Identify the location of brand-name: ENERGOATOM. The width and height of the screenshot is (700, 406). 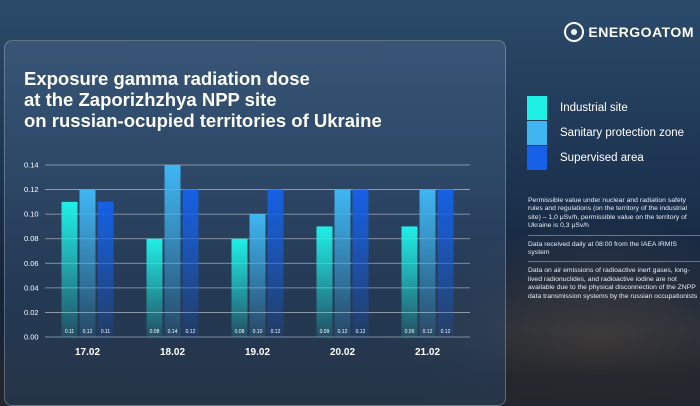
(641, 32).